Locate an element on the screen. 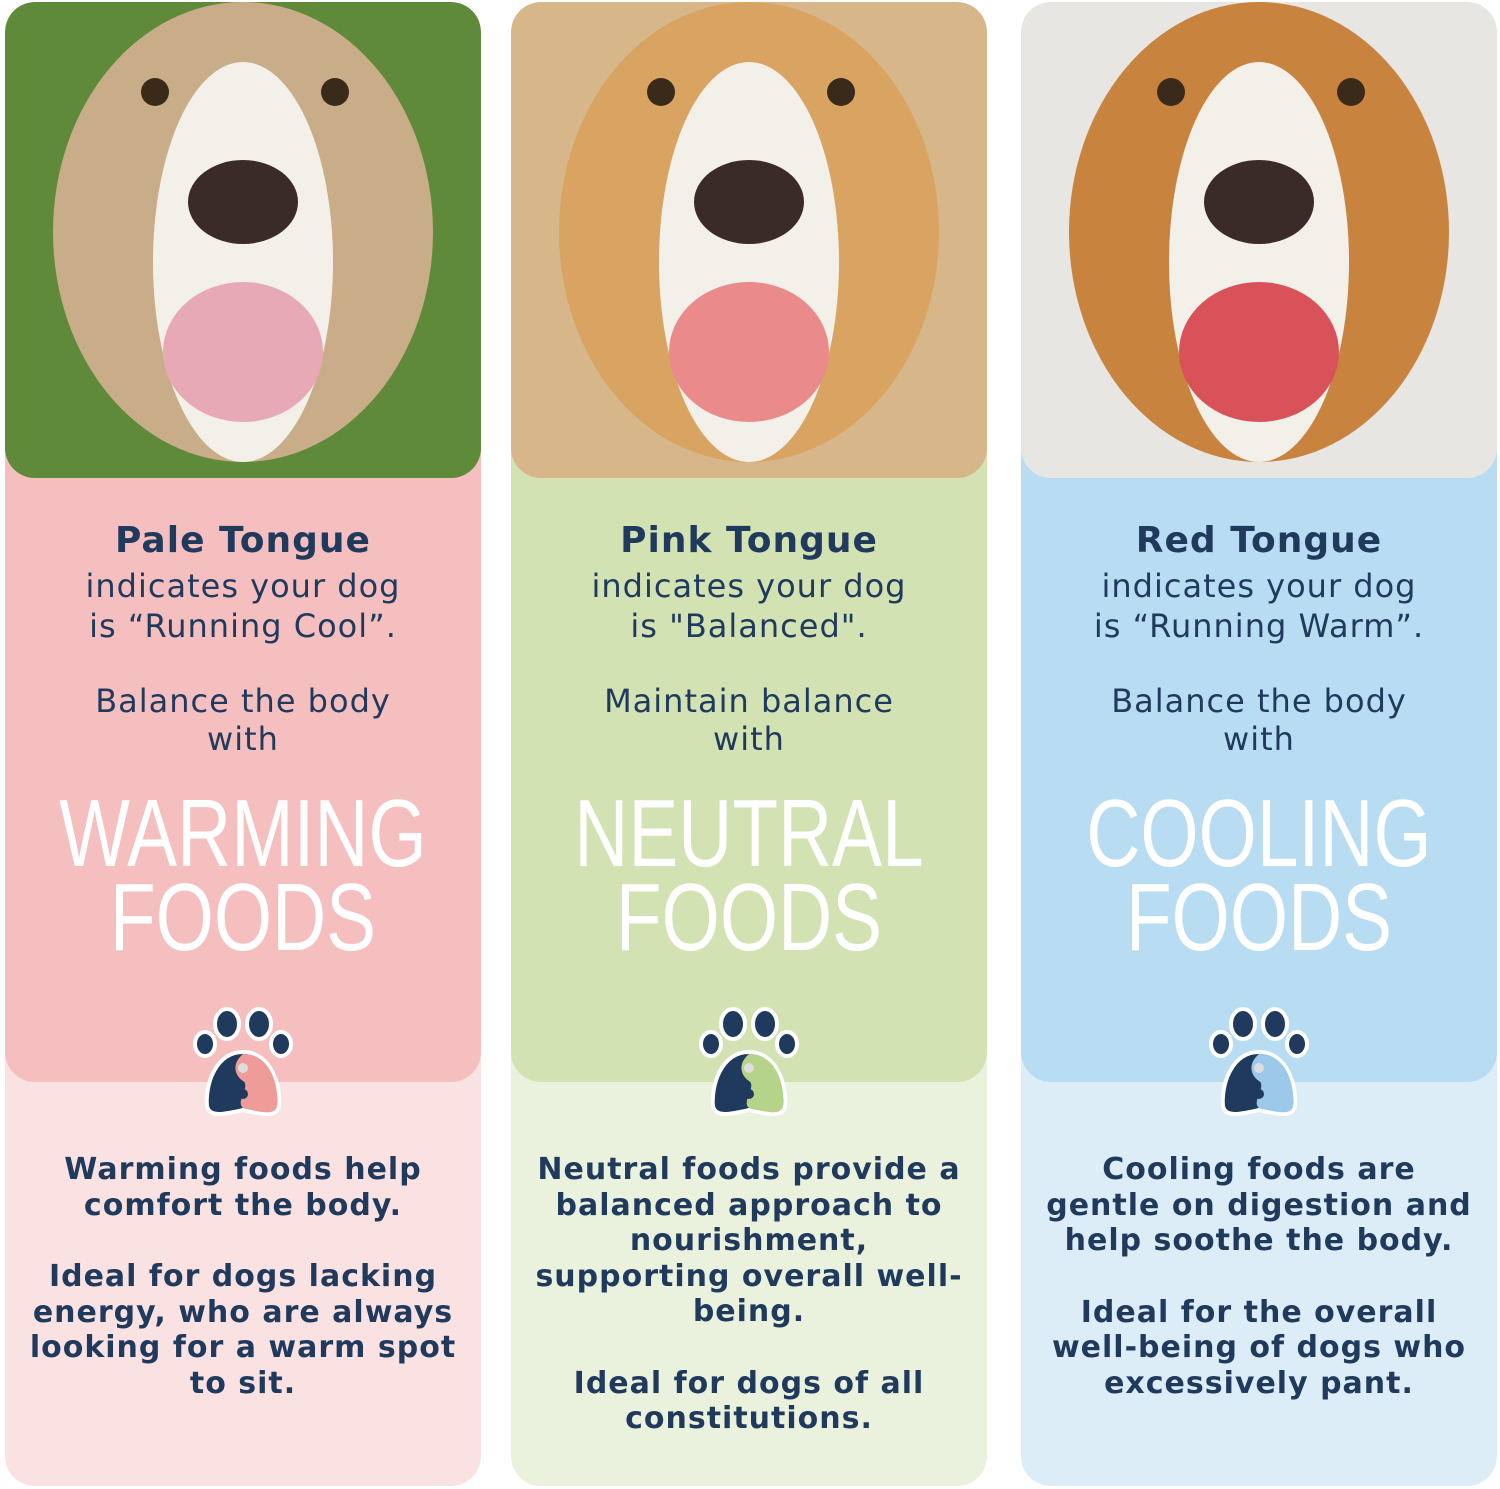 The width and height of the screenshot is (1500, 1489). food-type-heading: NEUTRAL FOODS is located at coordinates (748, 875).